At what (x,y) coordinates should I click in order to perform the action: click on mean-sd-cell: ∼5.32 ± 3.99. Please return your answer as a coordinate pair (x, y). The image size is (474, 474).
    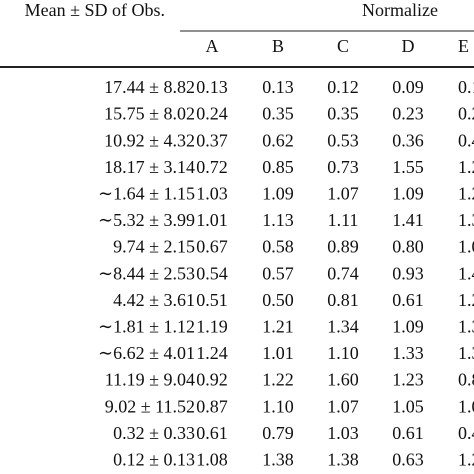
    Looking at the image, I should click on (146, 220).